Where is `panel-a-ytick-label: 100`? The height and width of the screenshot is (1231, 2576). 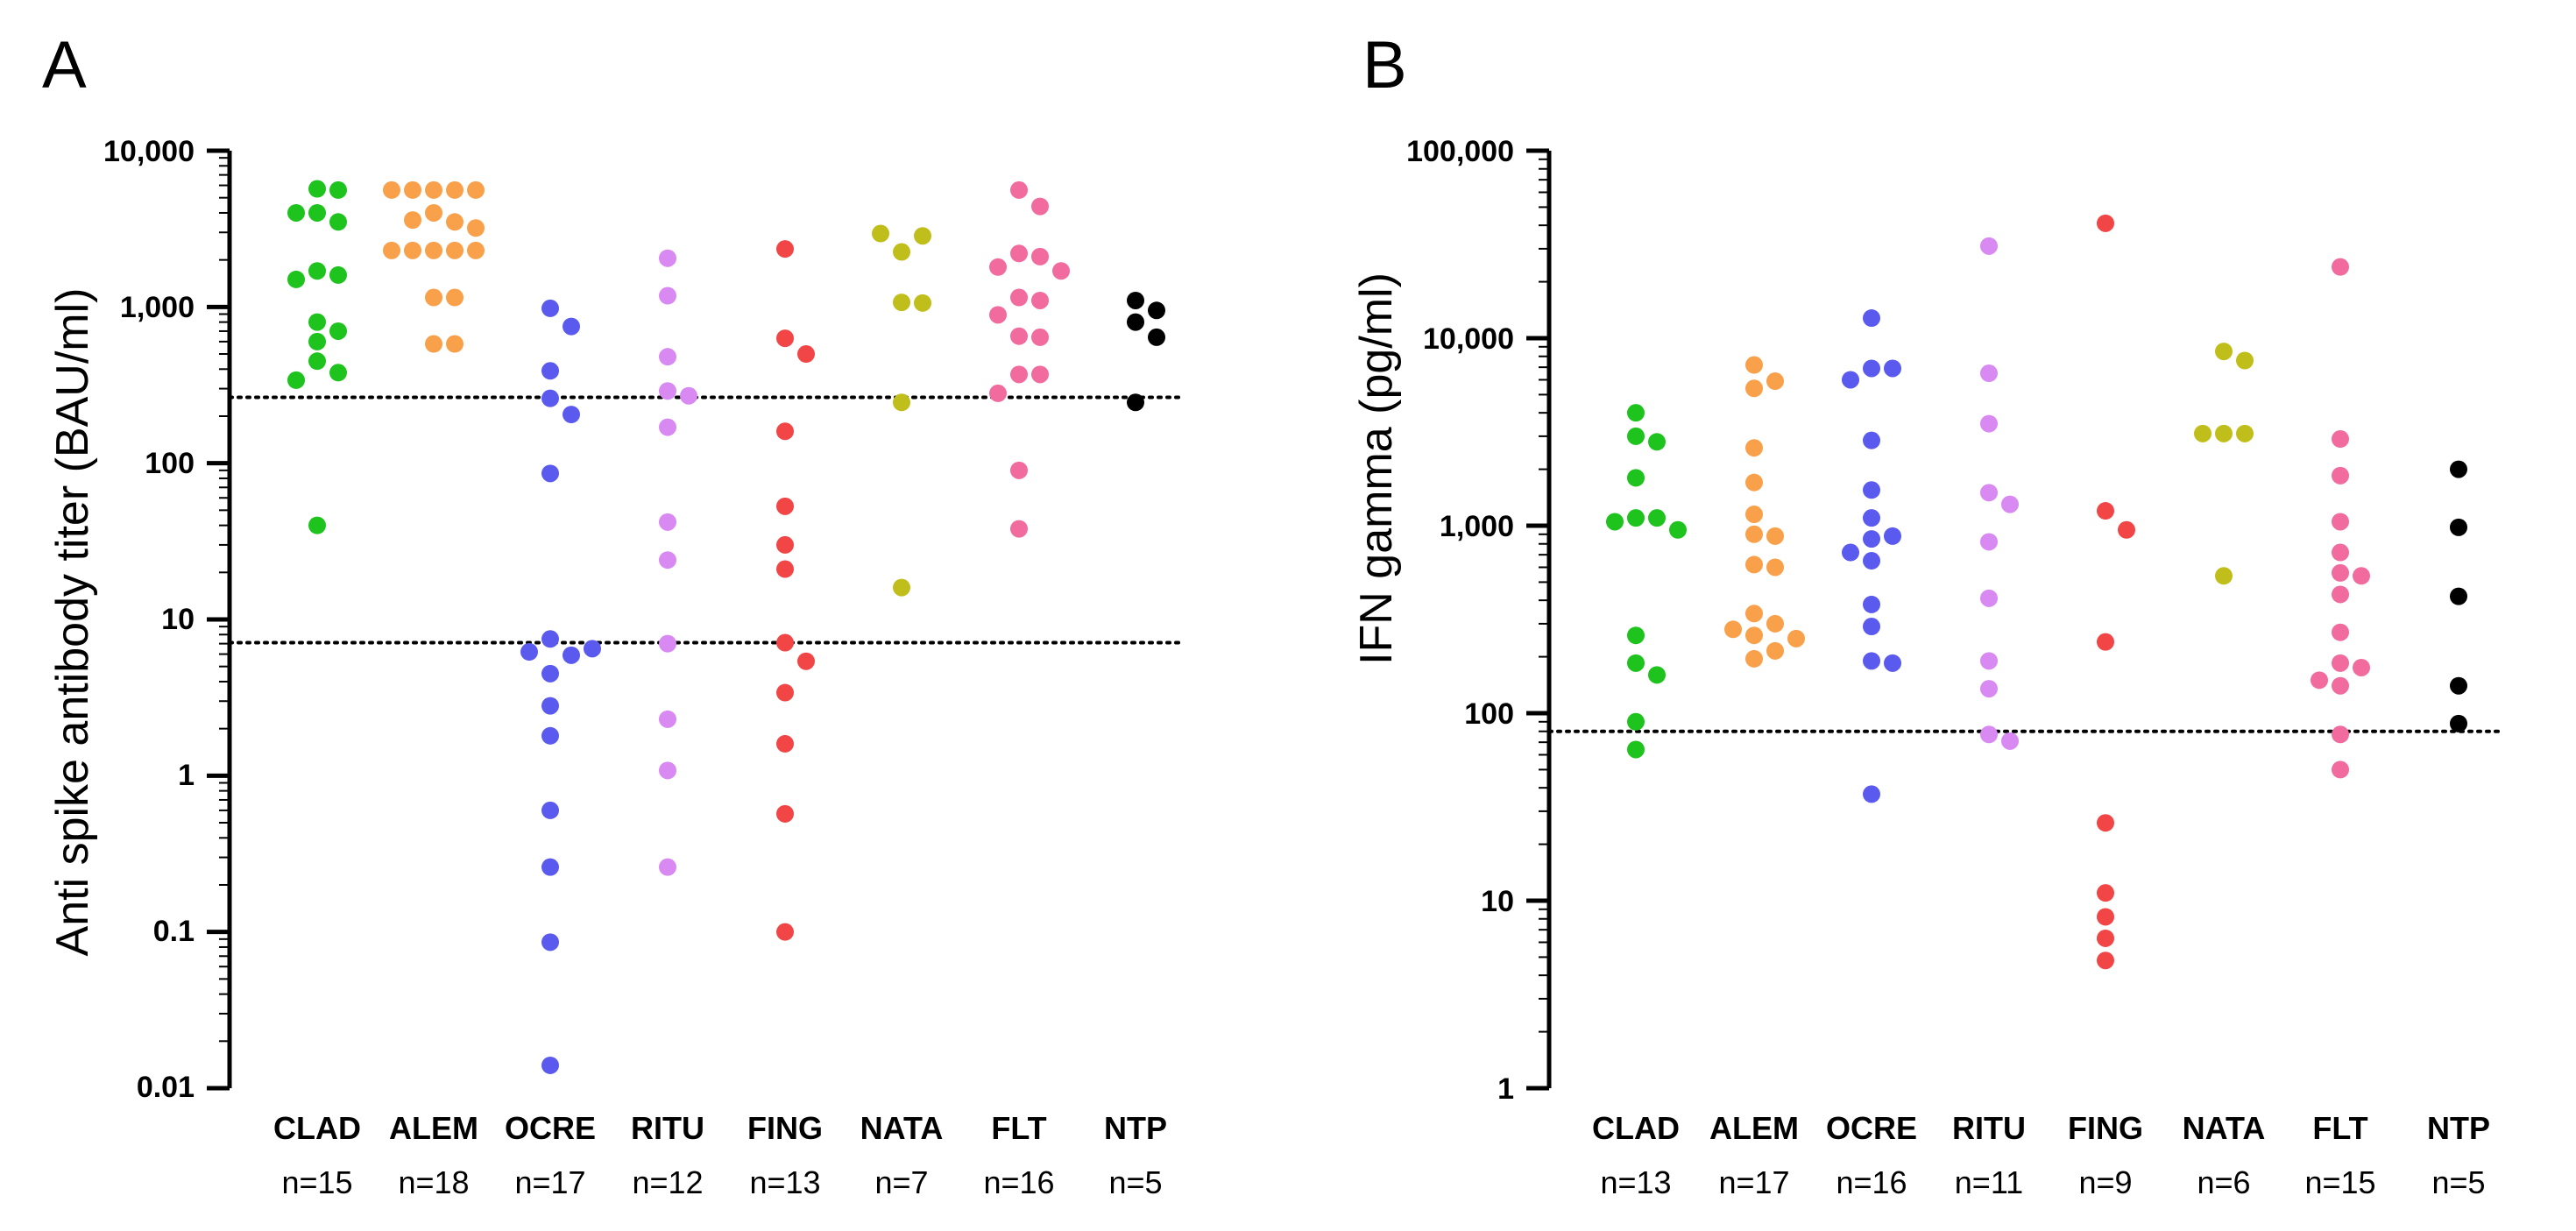 panel-a-ytick-label: 100 is located at coordinates (170, 463).